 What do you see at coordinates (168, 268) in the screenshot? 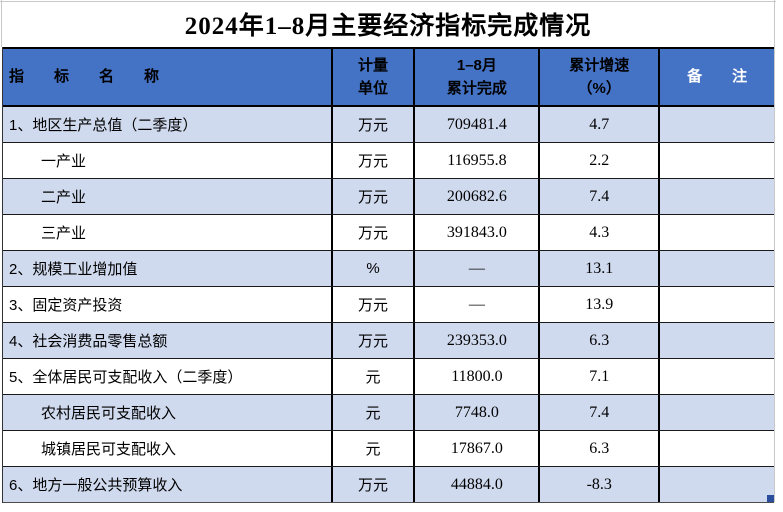
I see `indicator-name-cell: 2、规模工业增加值` at bounding box center [168, 268].